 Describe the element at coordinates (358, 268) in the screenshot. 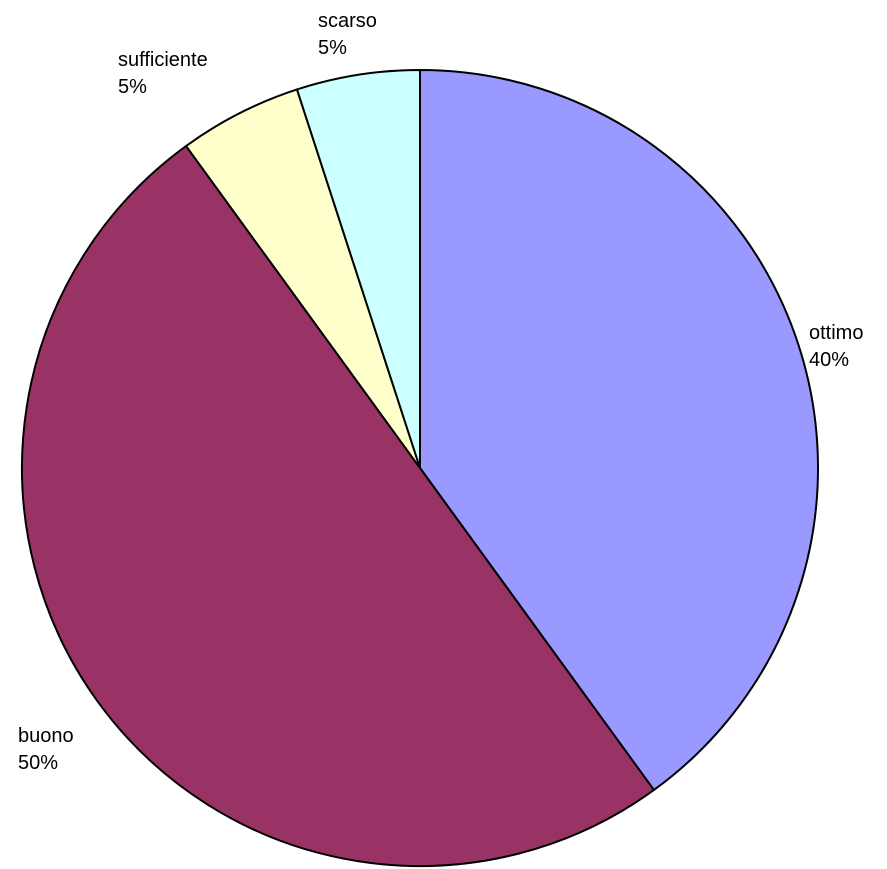

I see `pie-slice-scarso` at that location.